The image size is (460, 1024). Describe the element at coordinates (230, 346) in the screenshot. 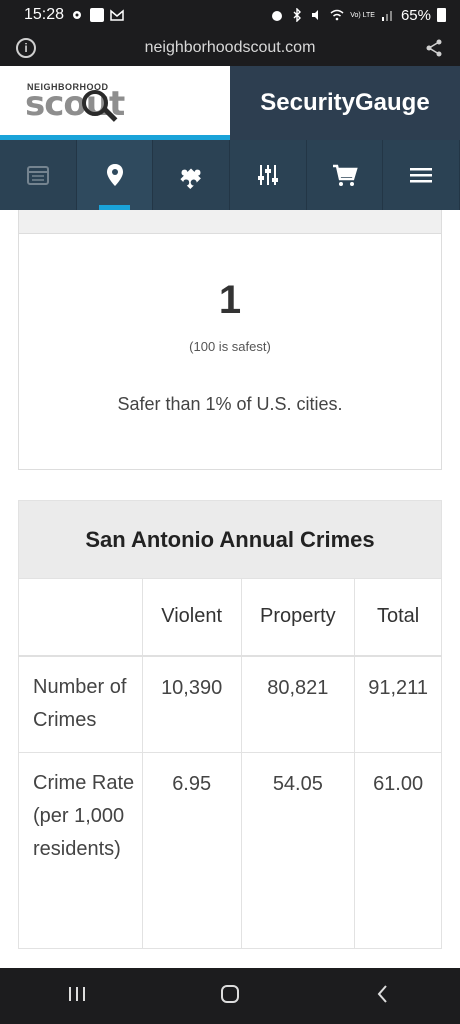

I see `security-score-note: (100 is safest)` at that location.